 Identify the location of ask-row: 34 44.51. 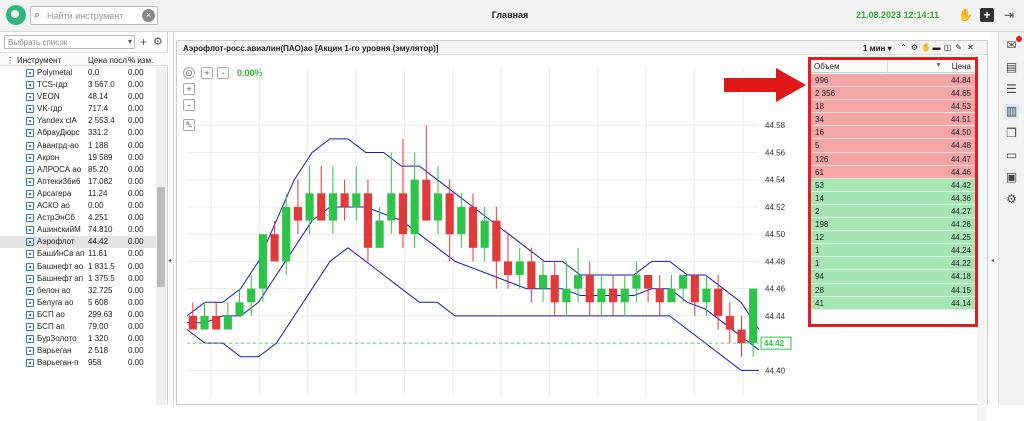
(893, 120).